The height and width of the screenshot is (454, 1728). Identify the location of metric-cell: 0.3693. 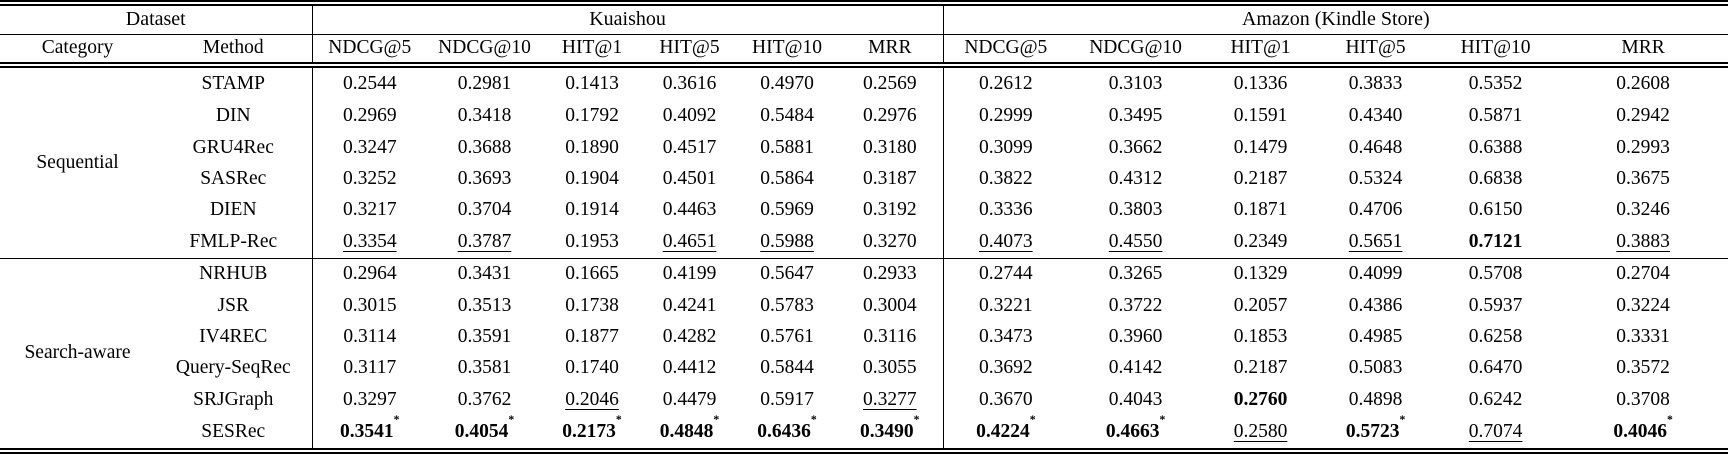
(484, 178).